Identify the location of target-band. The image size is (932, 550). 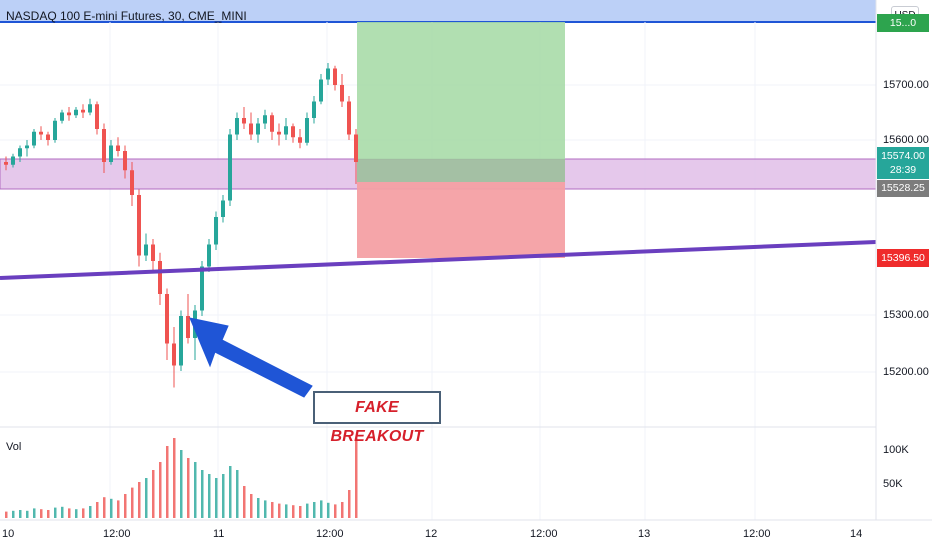
(438, 11).